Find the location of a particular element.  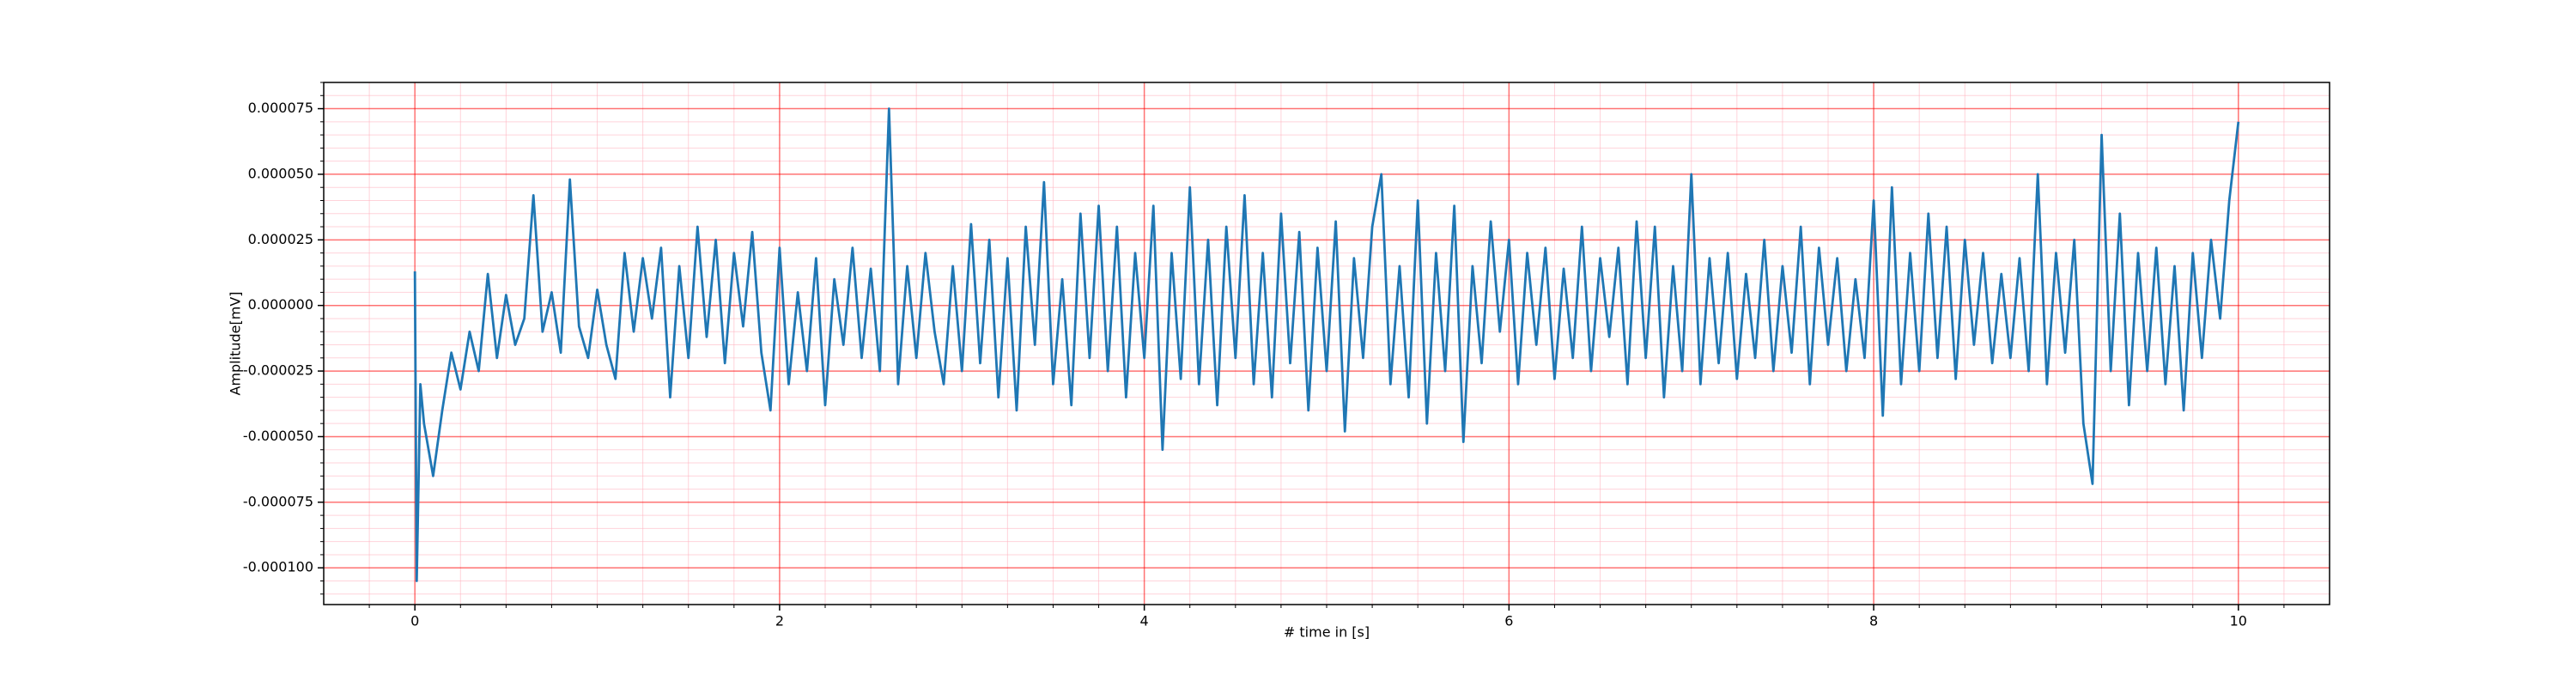

x-tick-label: 6 is located at coordinates (1508, 621).